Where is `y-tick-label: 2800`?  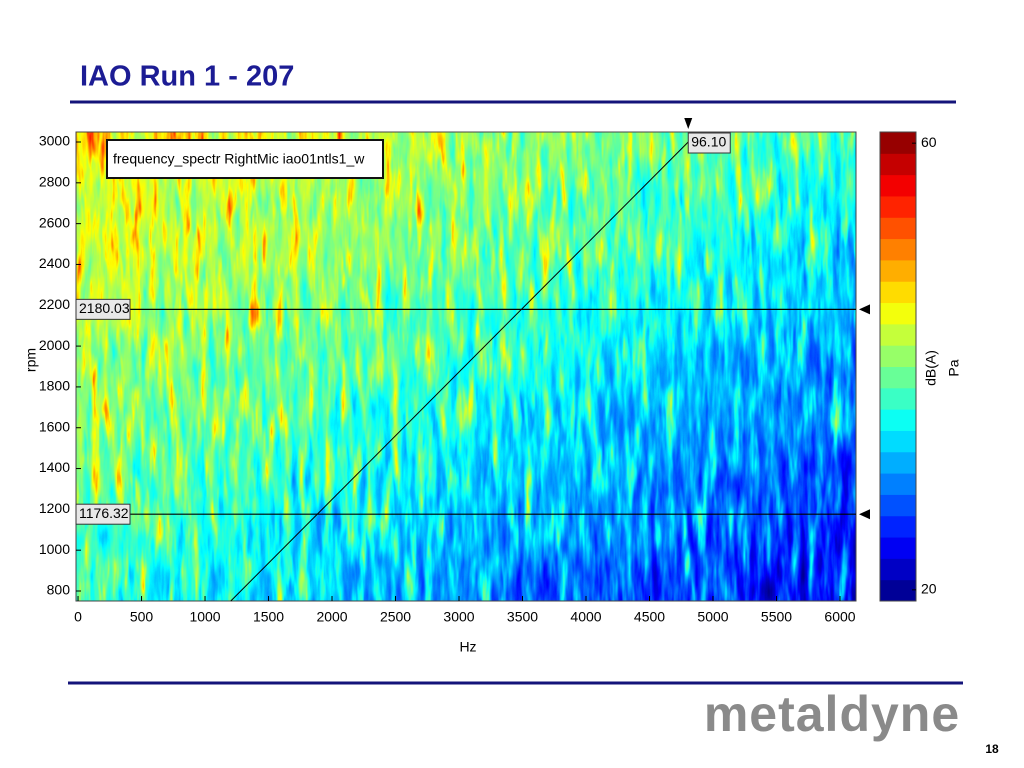
y-tick-label: 2800 is located at coordinates (54, 182).